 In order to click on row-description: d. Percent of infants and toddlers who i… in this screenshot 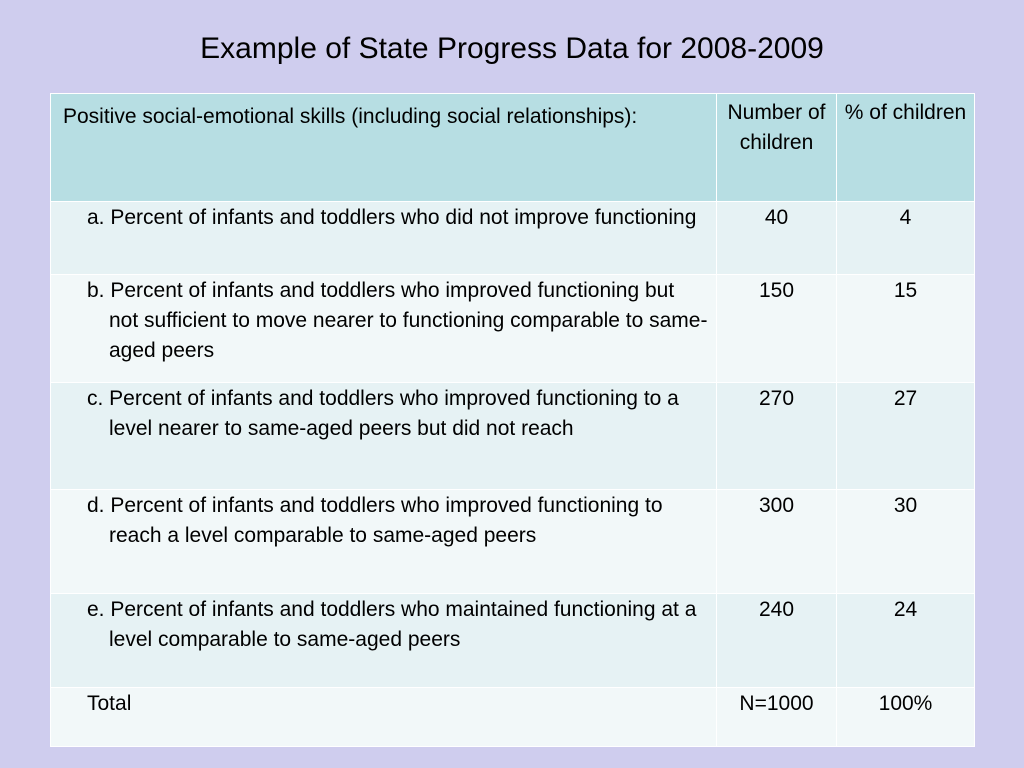, I will do `click(383, 541)`.